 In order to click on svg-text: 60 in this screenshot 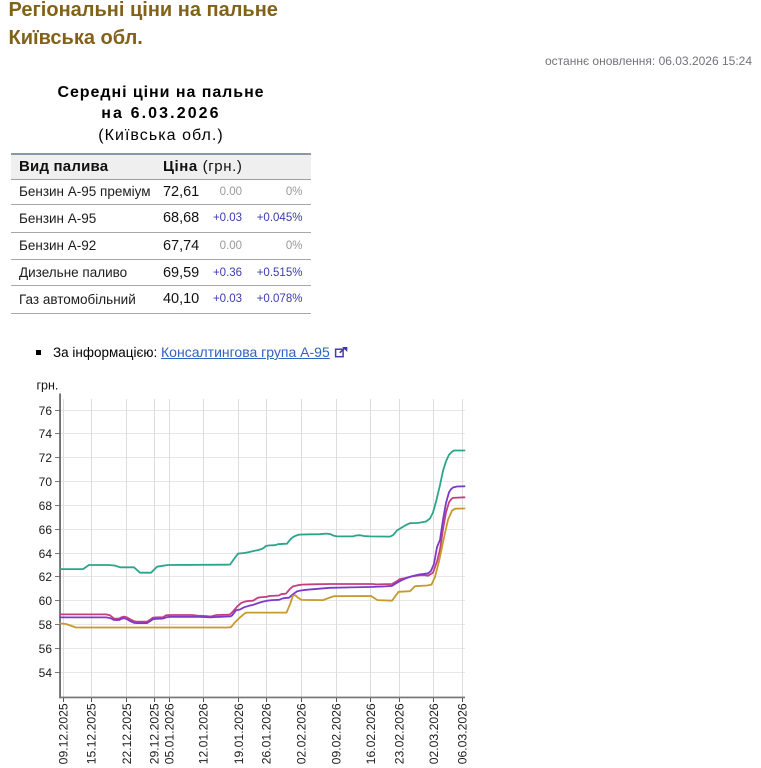, I will do `click(46, 601)`.